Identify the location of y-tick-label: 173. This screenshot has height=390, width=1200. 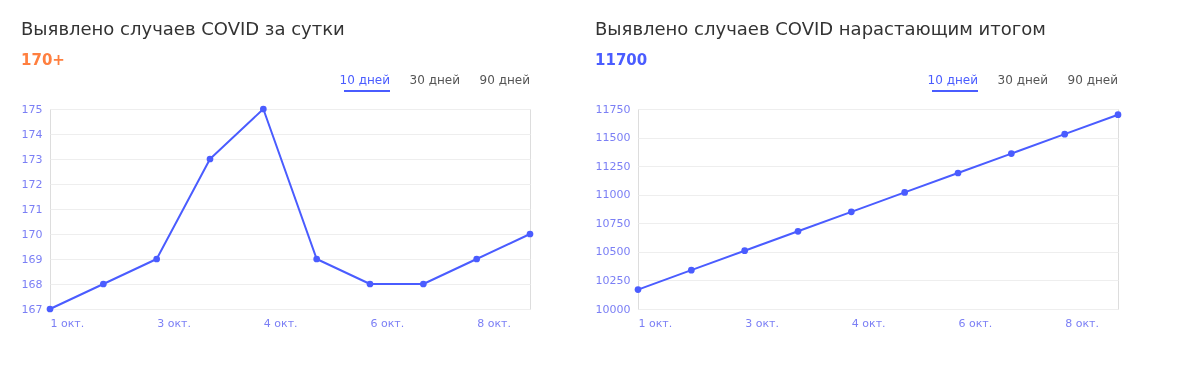
(32, 159).